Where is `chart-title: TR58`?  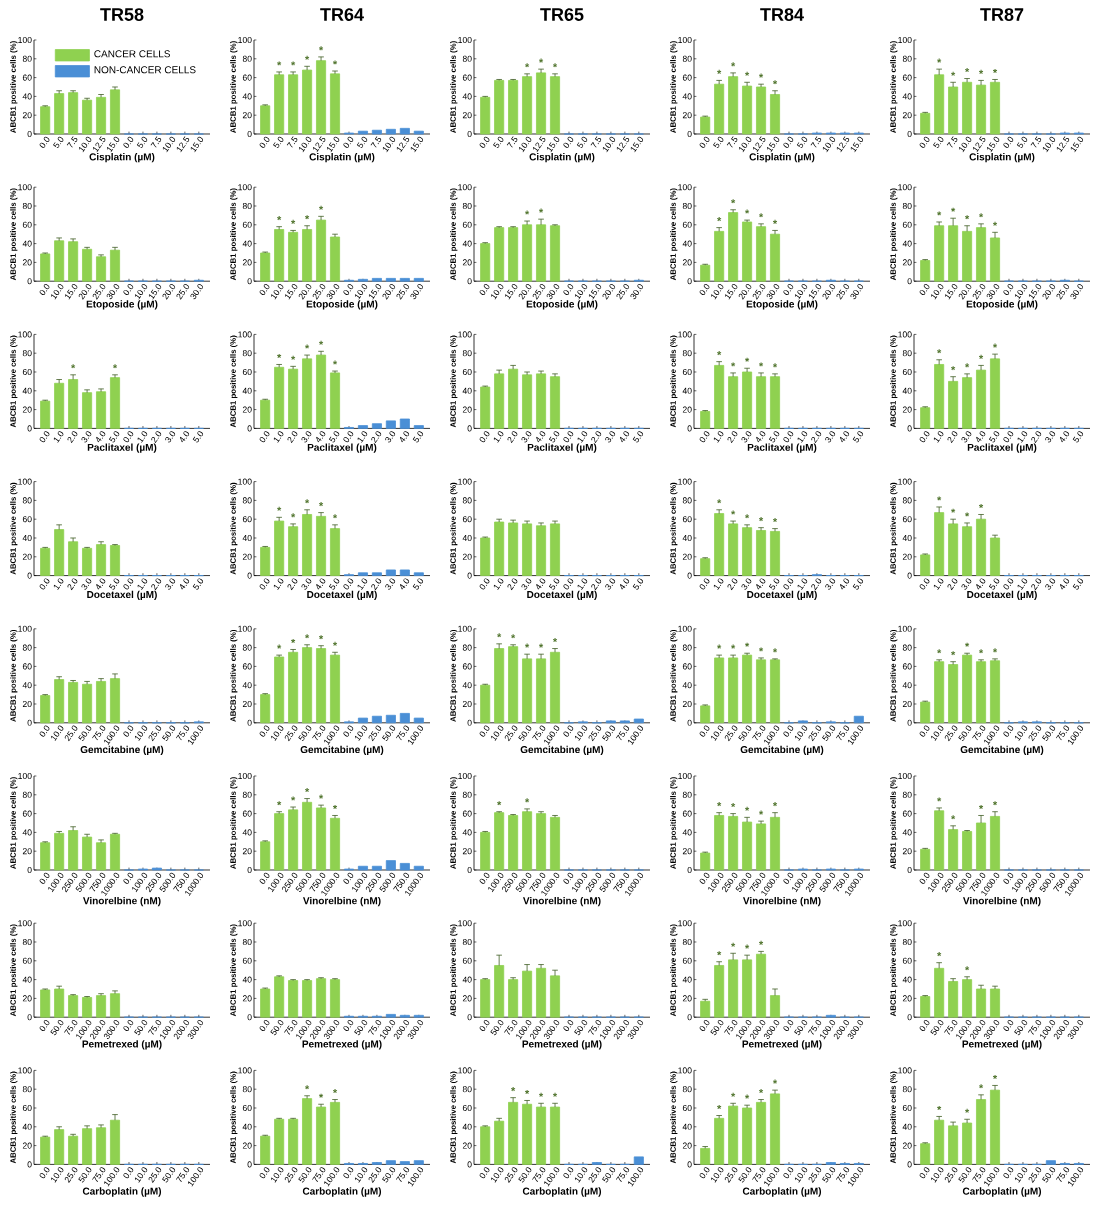 chart-title: TR58 is located at coordinates (122, 14).